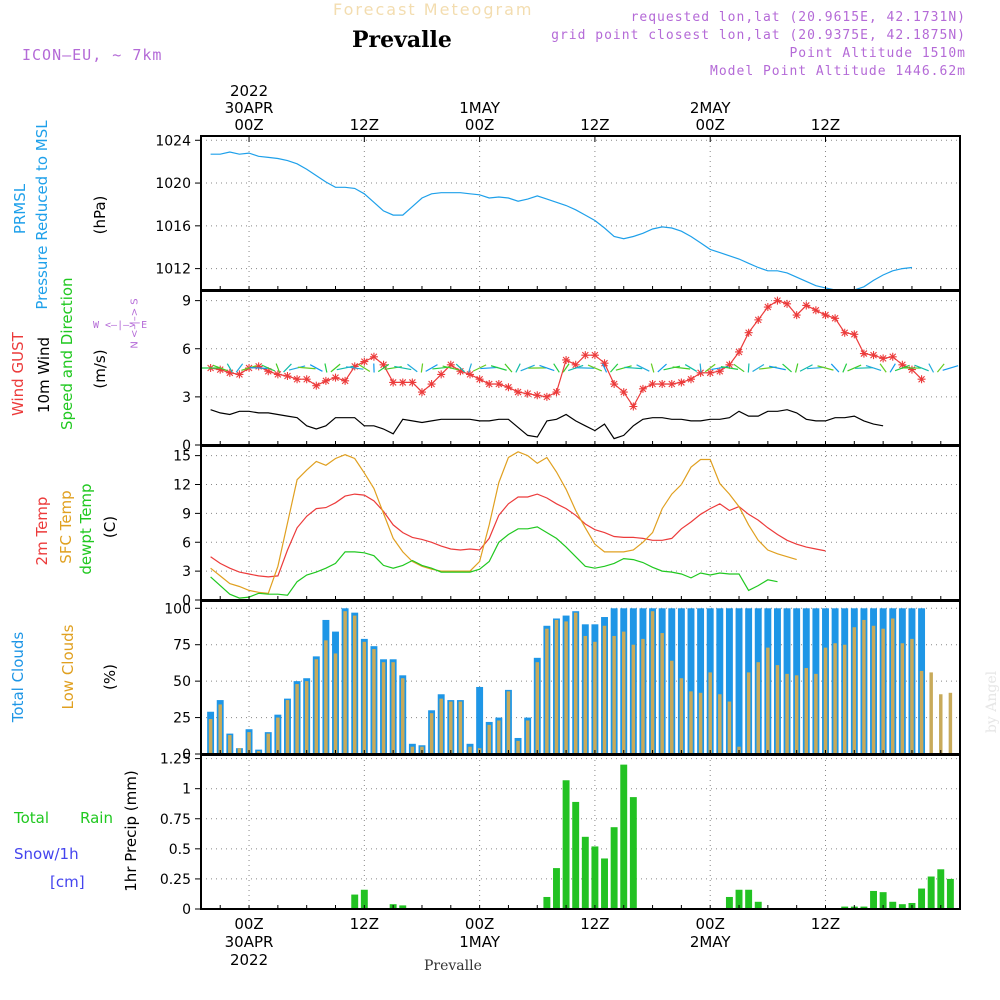  What do you see at coordinates (701, 681) in the screenshot?
I see `total-cloud-bar` at bounding box center [701, 681].